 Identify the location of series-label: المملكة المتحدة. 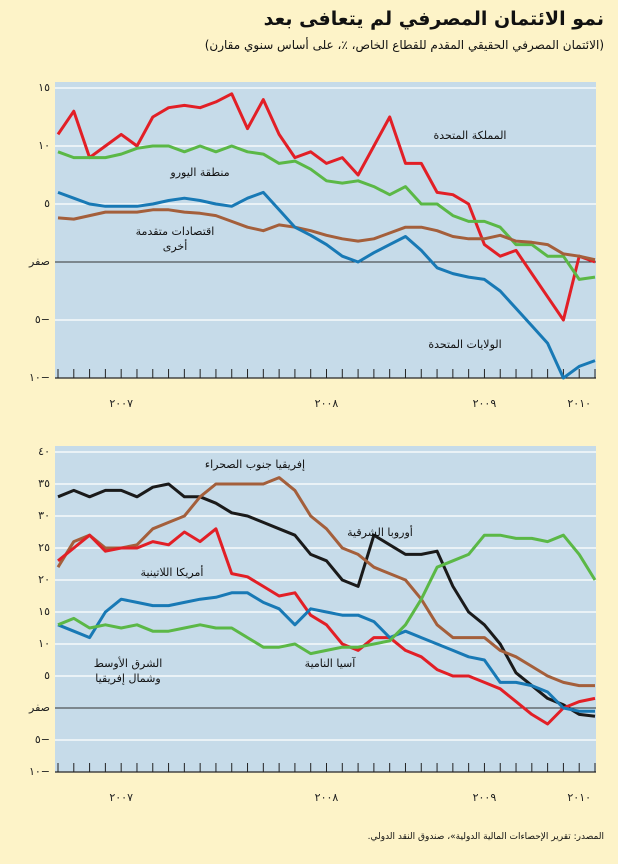
(470, 135).